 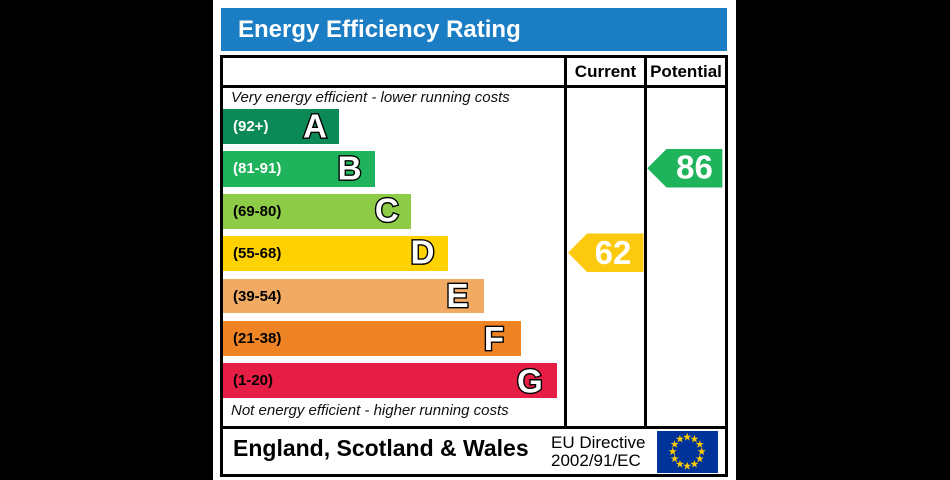 I want to click on svg-text: G, so click(x=530, y=381).